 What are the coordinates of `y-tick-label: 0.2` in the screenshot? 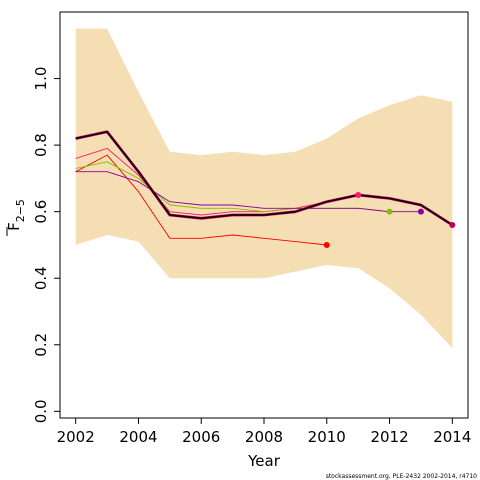 It's located at (41, 345).